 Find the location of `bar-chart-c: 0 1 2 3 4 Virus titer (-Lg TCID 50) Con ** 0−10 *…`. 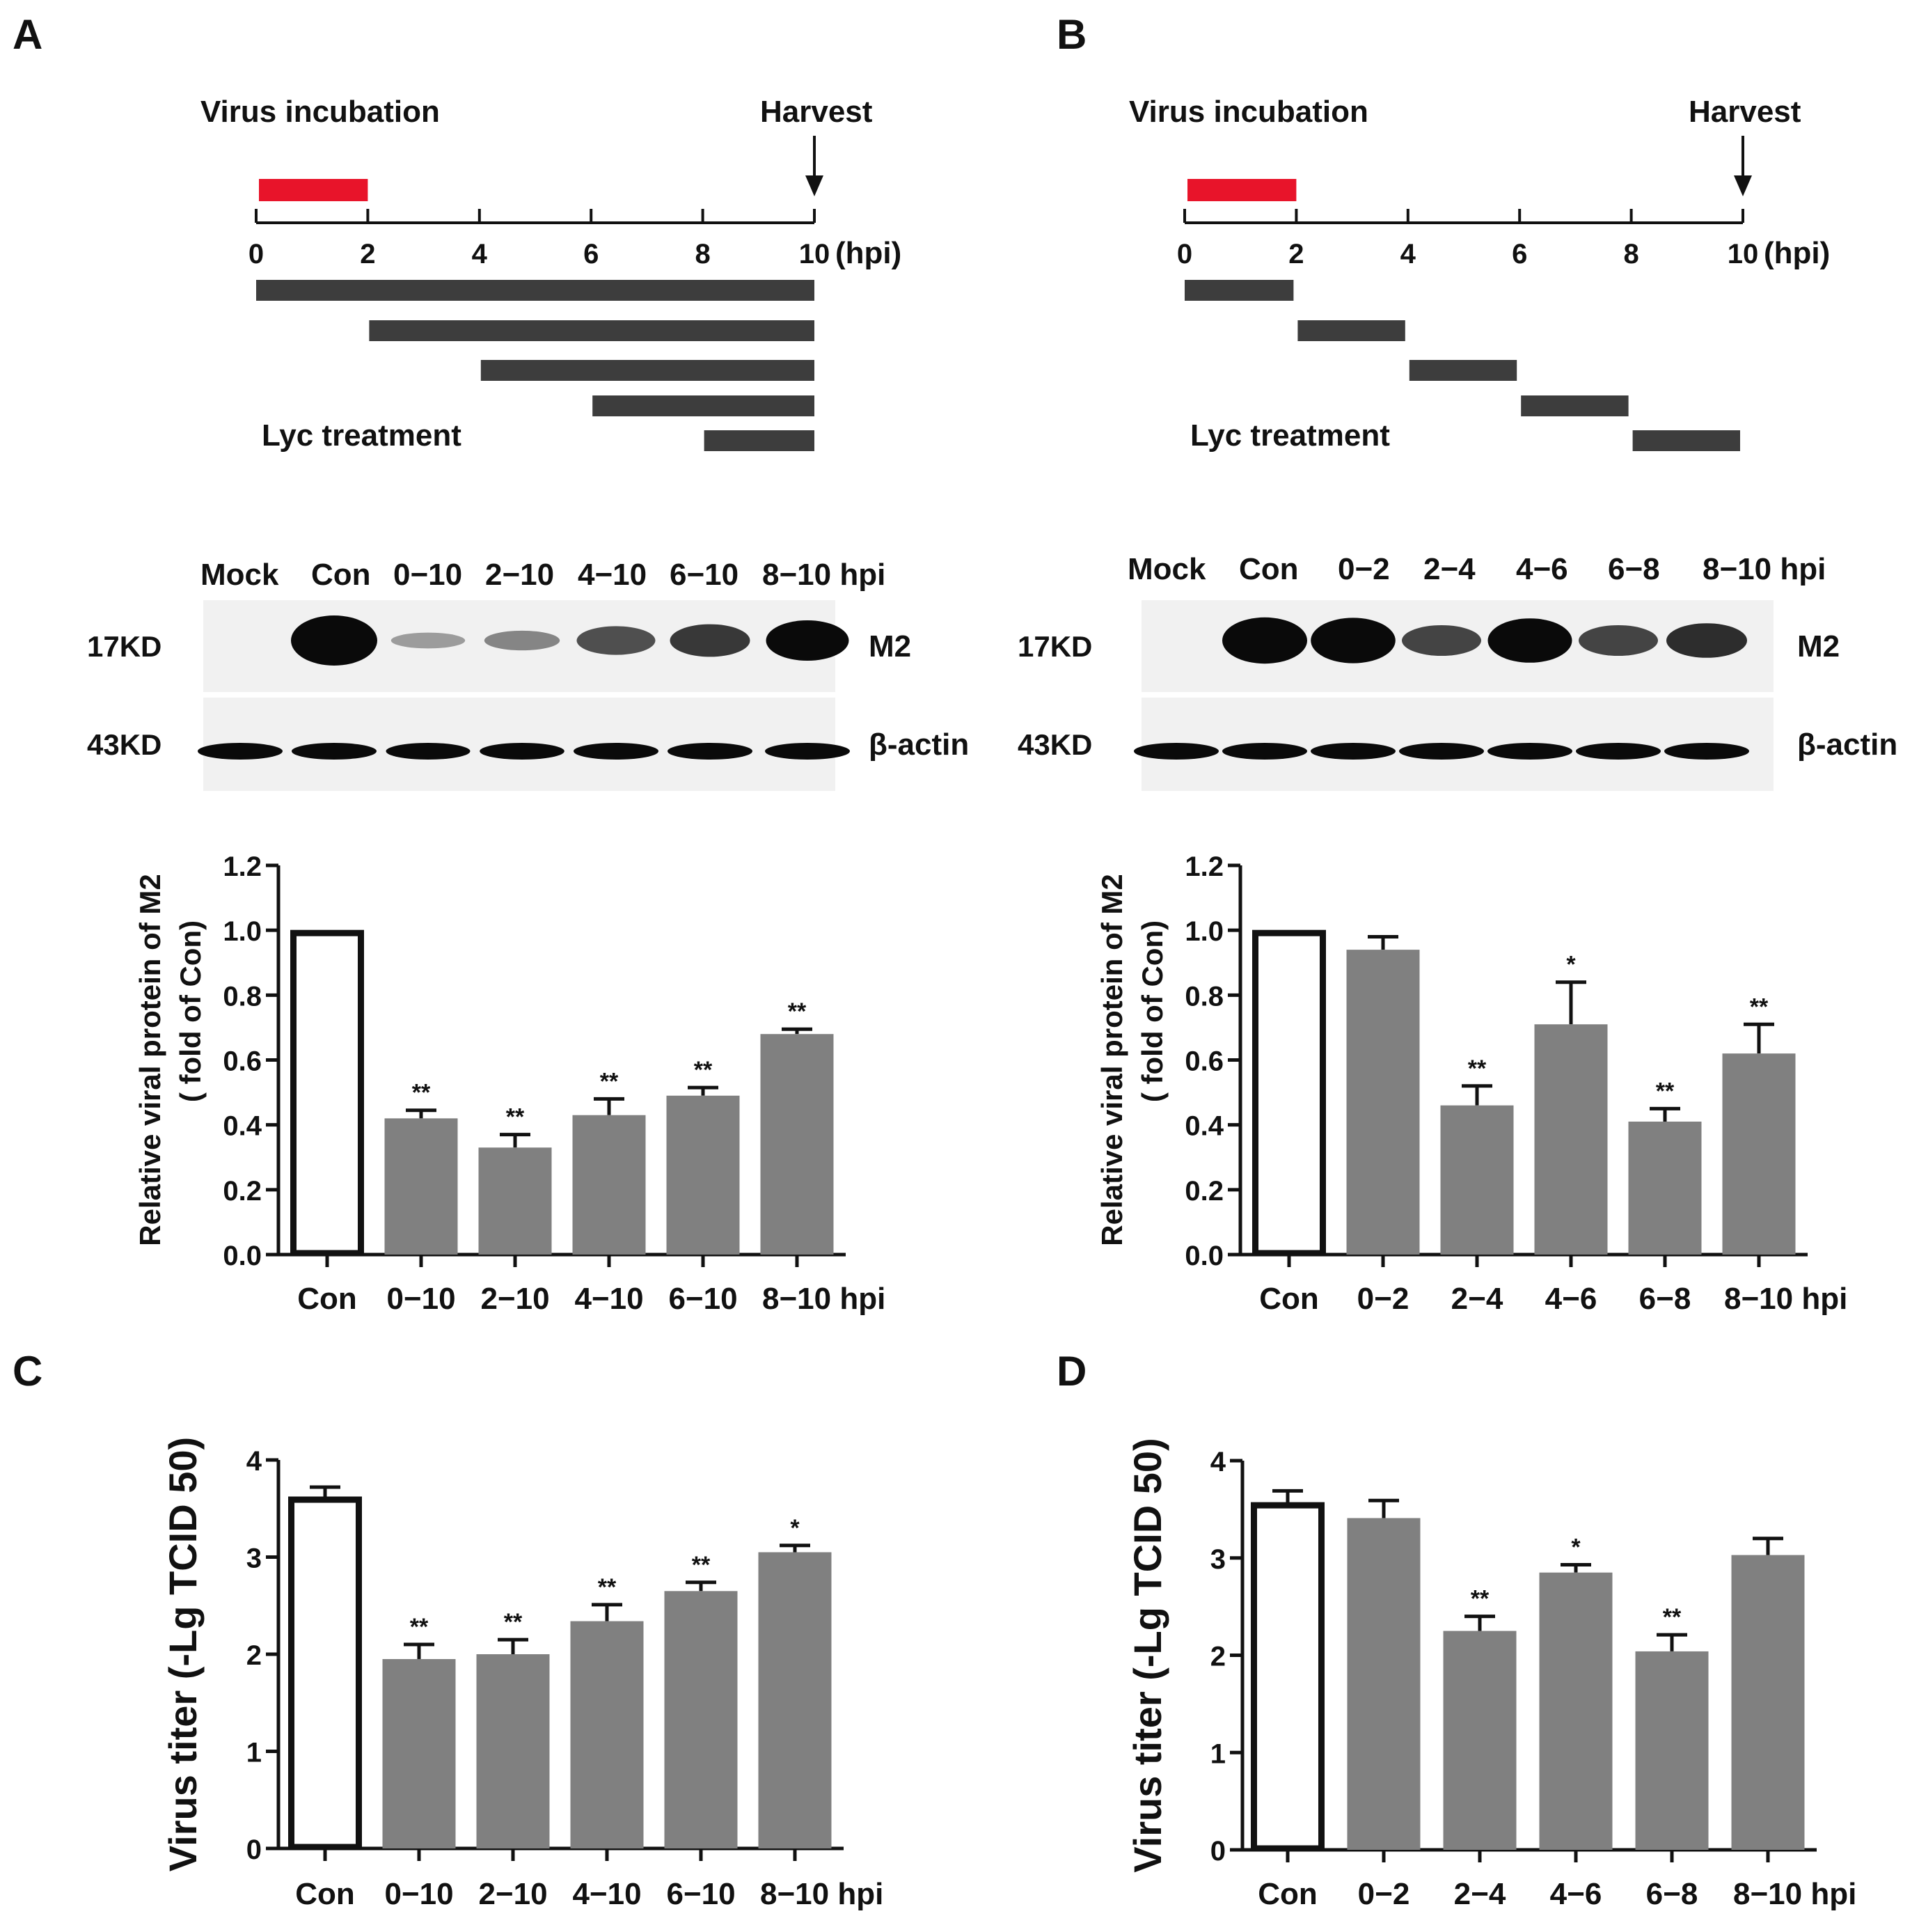

bar-chart-c: 0 1 2 3 4 Virus titer (-Lg TCID 50) Con ** 0−10 *… is located at coordinates (522, 1674).